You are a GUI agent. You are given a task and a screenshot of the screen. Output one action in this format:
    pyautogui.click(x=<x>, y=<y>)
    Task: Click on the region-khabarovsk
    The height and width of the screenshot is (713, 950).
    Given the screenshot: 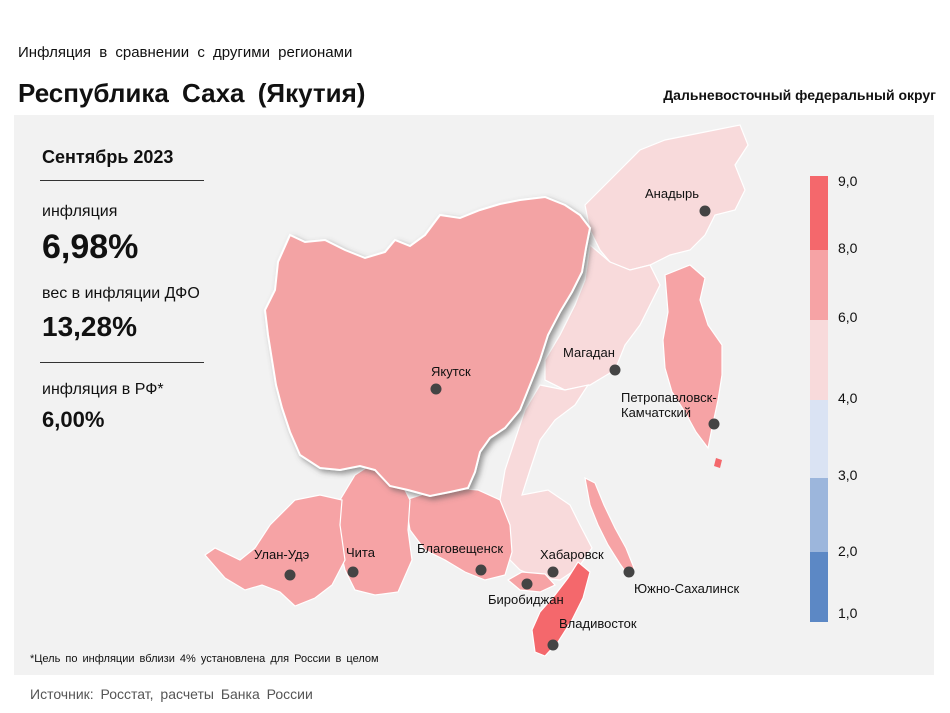 What is the action you would take?
    pyautogui.click(x=545, y=482)
    